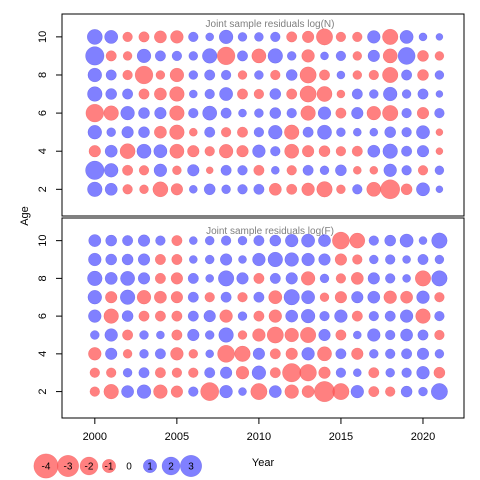 The height and width of the screenshot is (480, 480). I want to click on legend-label: 3, so click(191, 467).